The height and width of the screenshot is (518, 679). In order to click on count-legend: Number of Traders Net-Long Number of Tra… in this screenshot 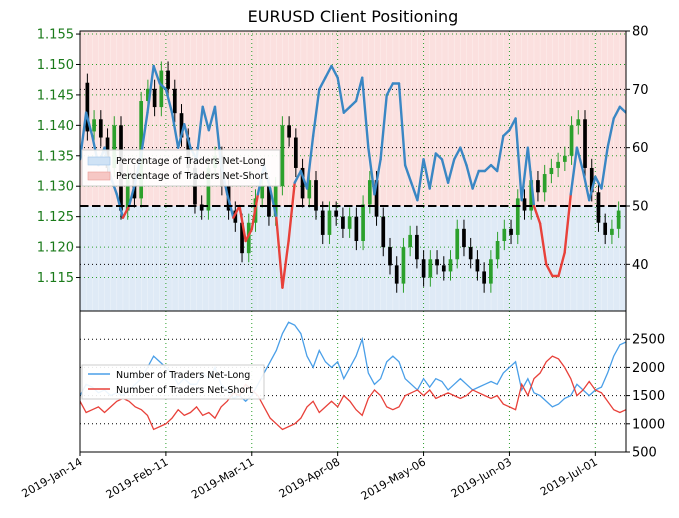, I will do `click(173, 382)`.